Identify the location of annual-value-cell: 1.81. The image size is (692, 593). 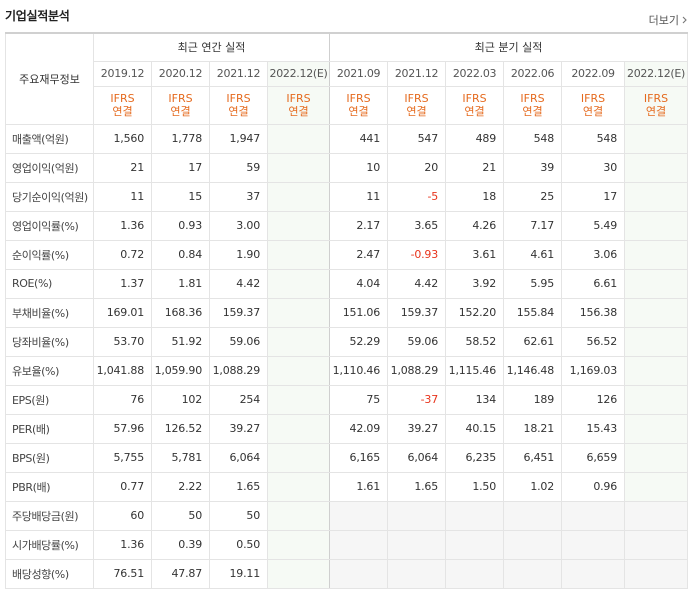
(180, 283).